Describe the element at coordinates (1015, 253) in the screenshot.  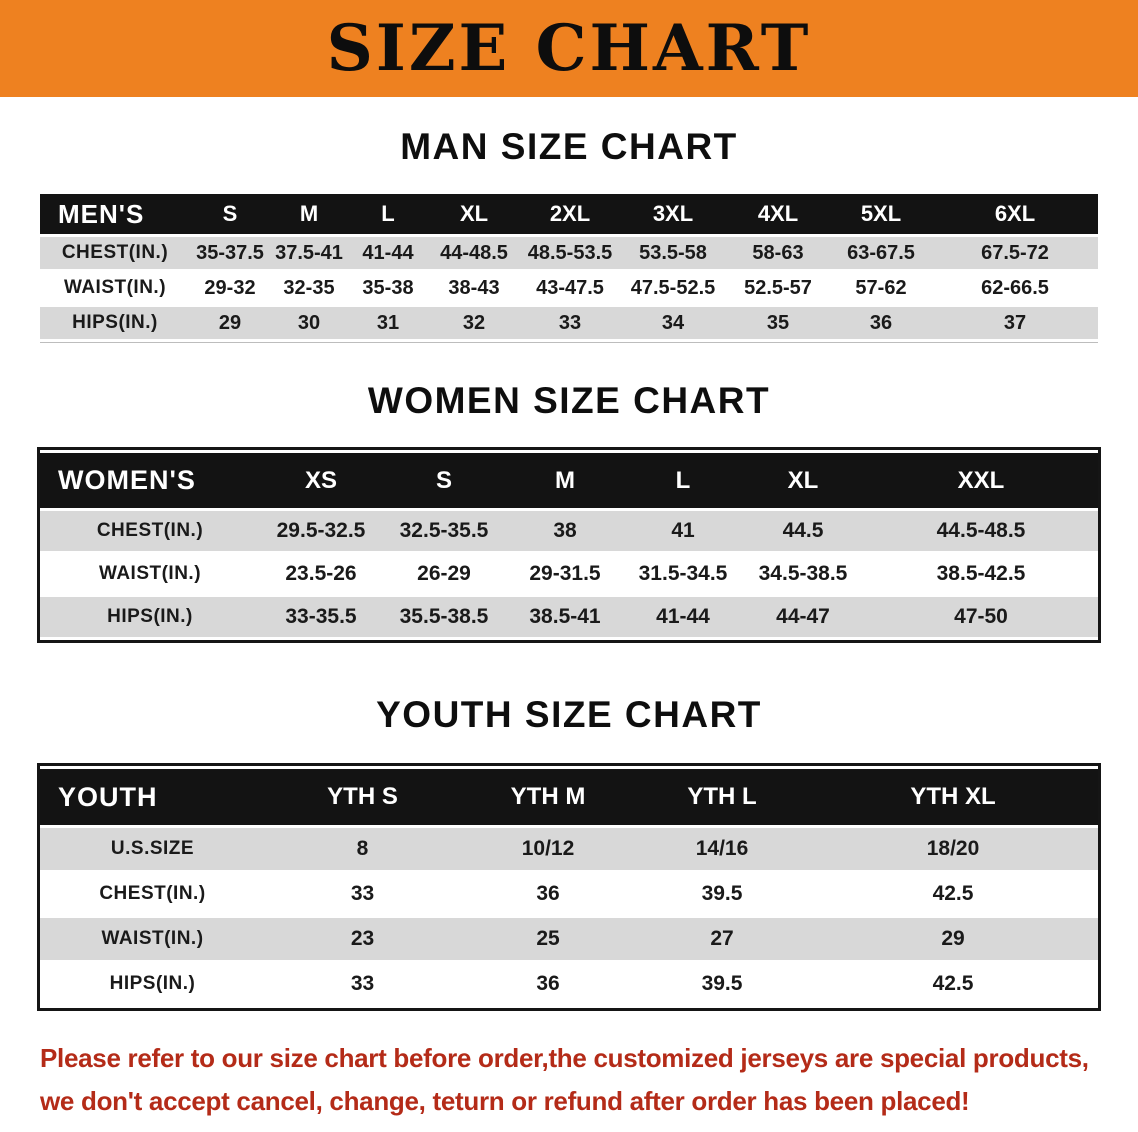
I see `table-cell: 67.5-72` at that location.